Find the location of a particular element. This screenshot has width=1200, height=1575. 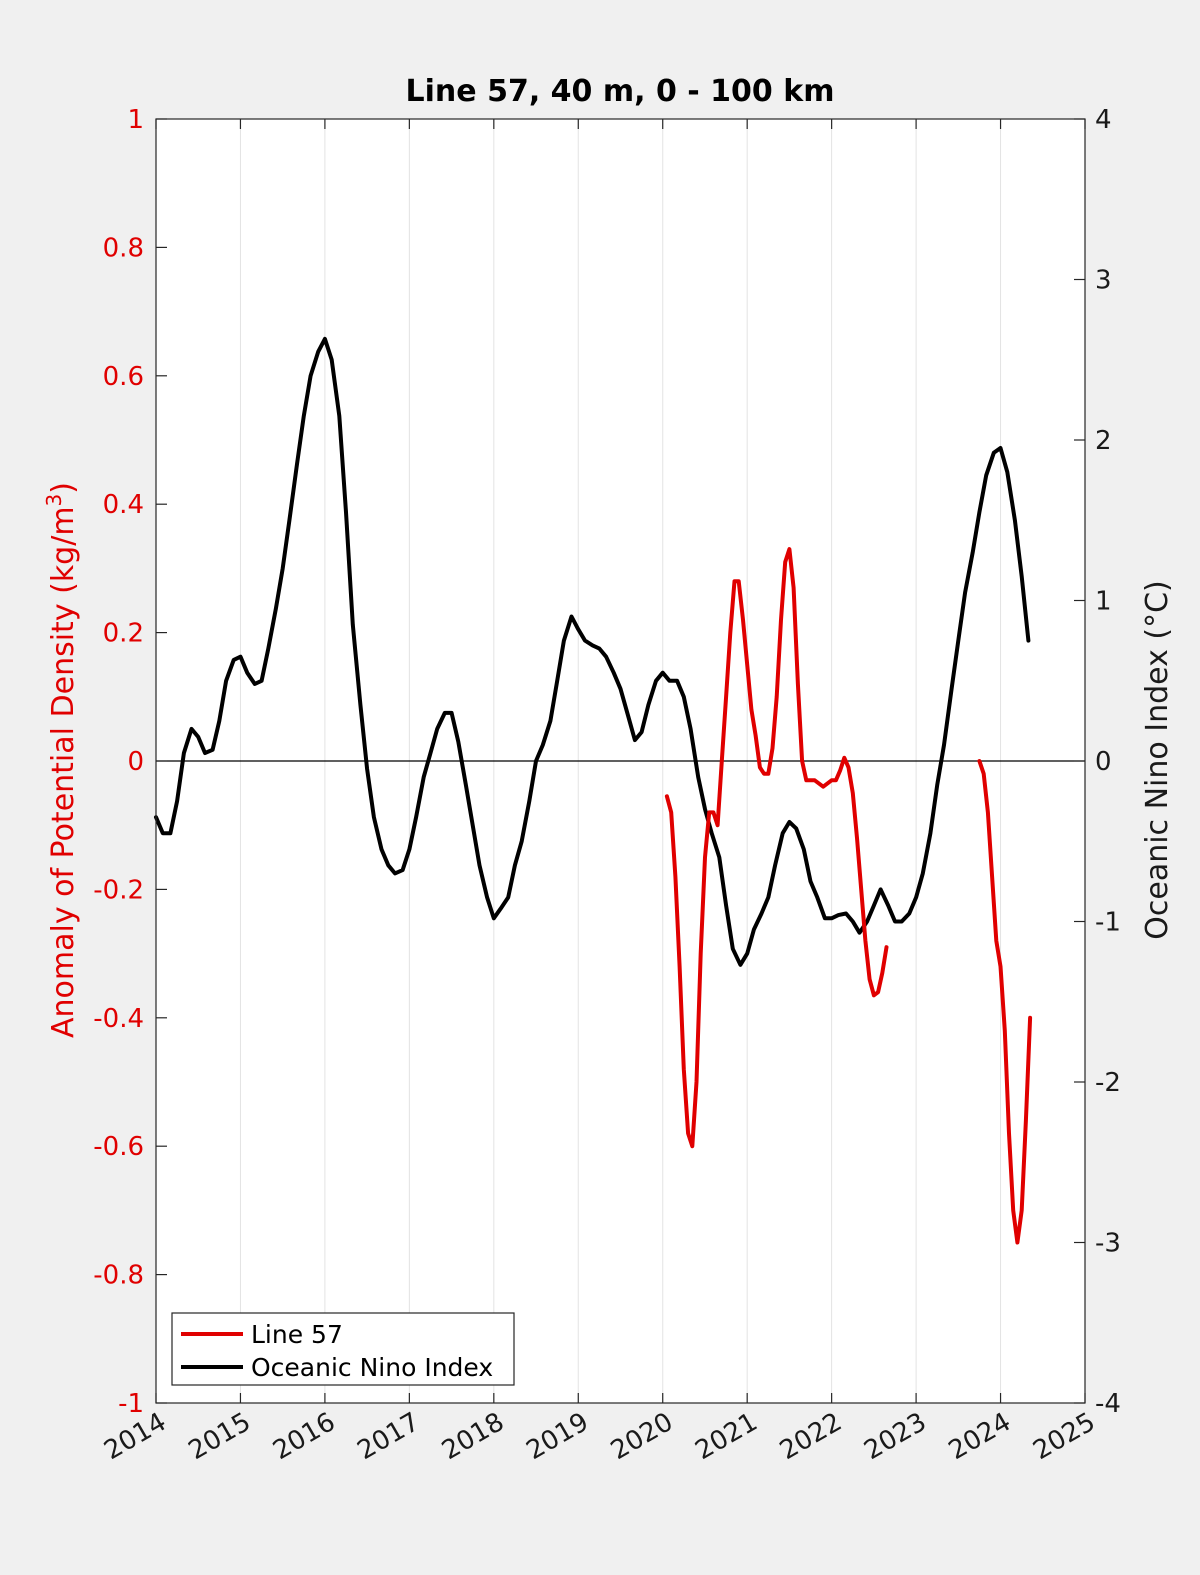

y-right-tick-label: -3 is located at coordinates (1108, 1244).